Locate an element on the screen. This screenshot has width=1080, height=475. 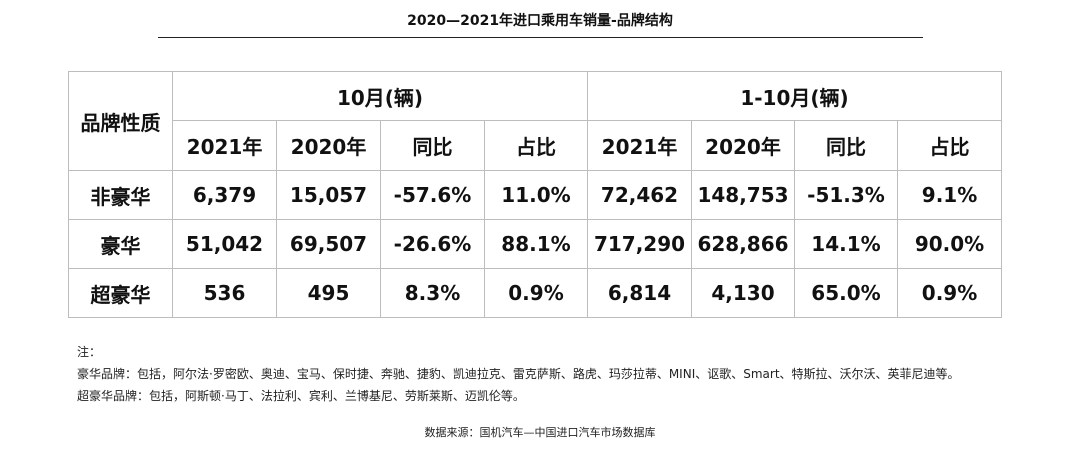
notes-label: 注： is located at coordinates (89, 352).